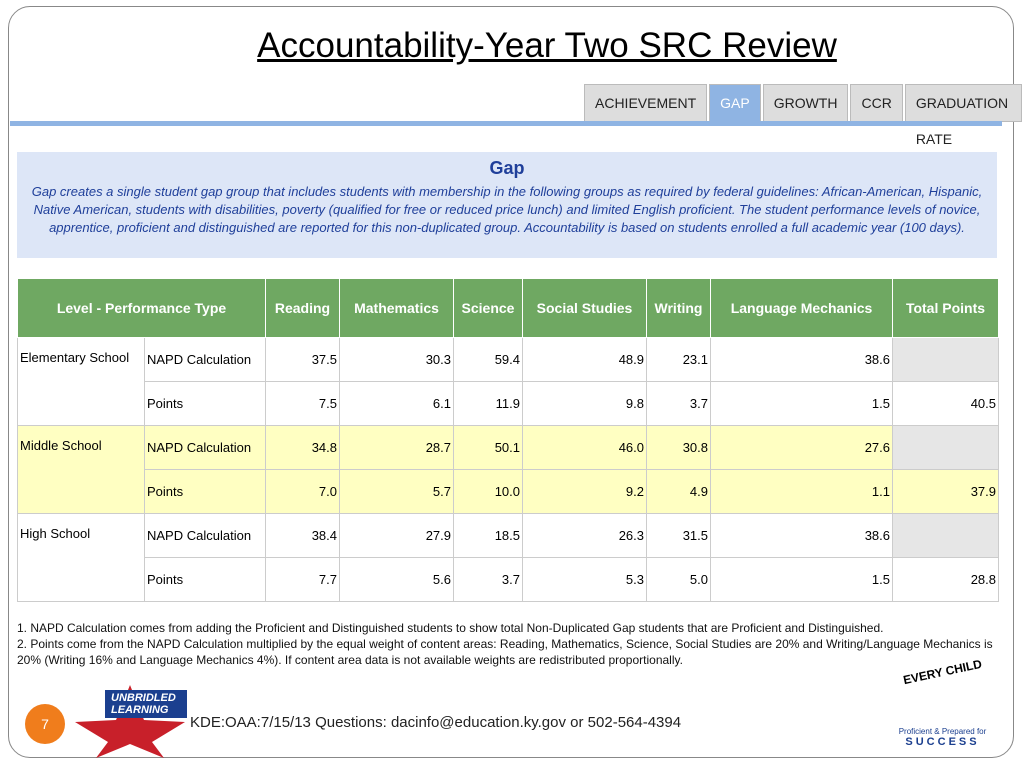 Image resolution: width=1024 pixels, height=768 pixels. I want to click on gap-title: Gap, so click(507, 168).